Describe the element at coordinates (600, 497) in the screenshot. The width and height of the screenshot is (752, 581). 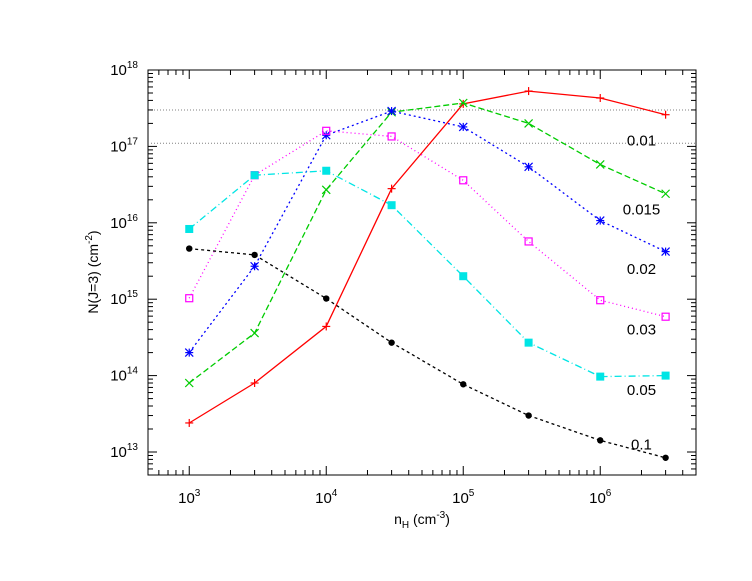
I see `x-tick-label: 10⁶` at that location.